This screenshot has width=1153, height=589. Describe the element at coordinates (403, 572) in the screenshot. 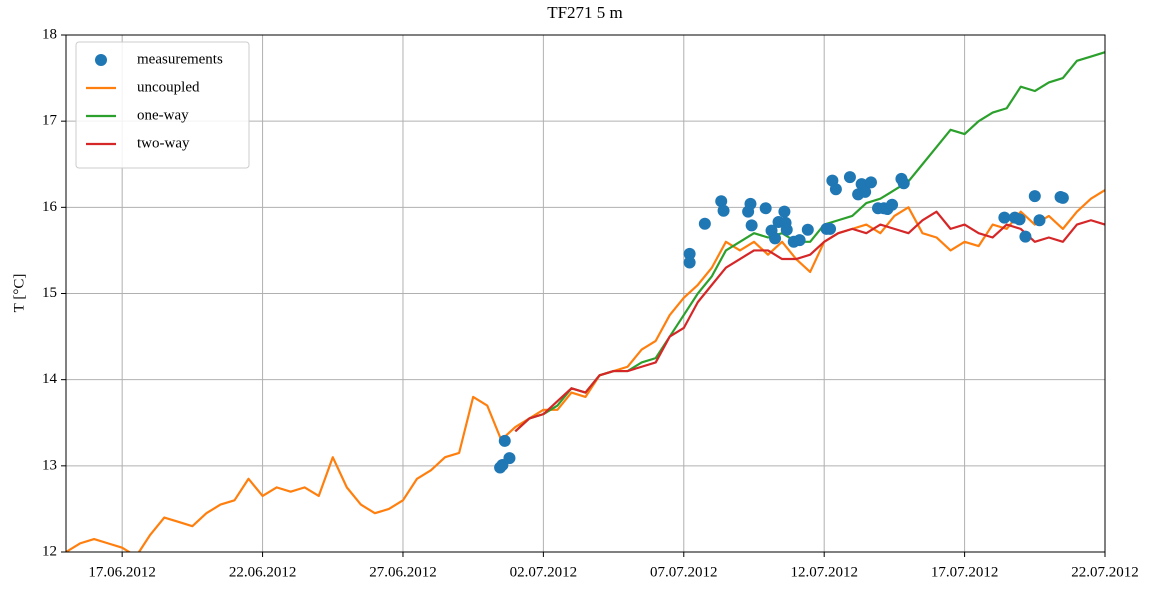

I see `x-tick-label: 27.06.2012` at that location.